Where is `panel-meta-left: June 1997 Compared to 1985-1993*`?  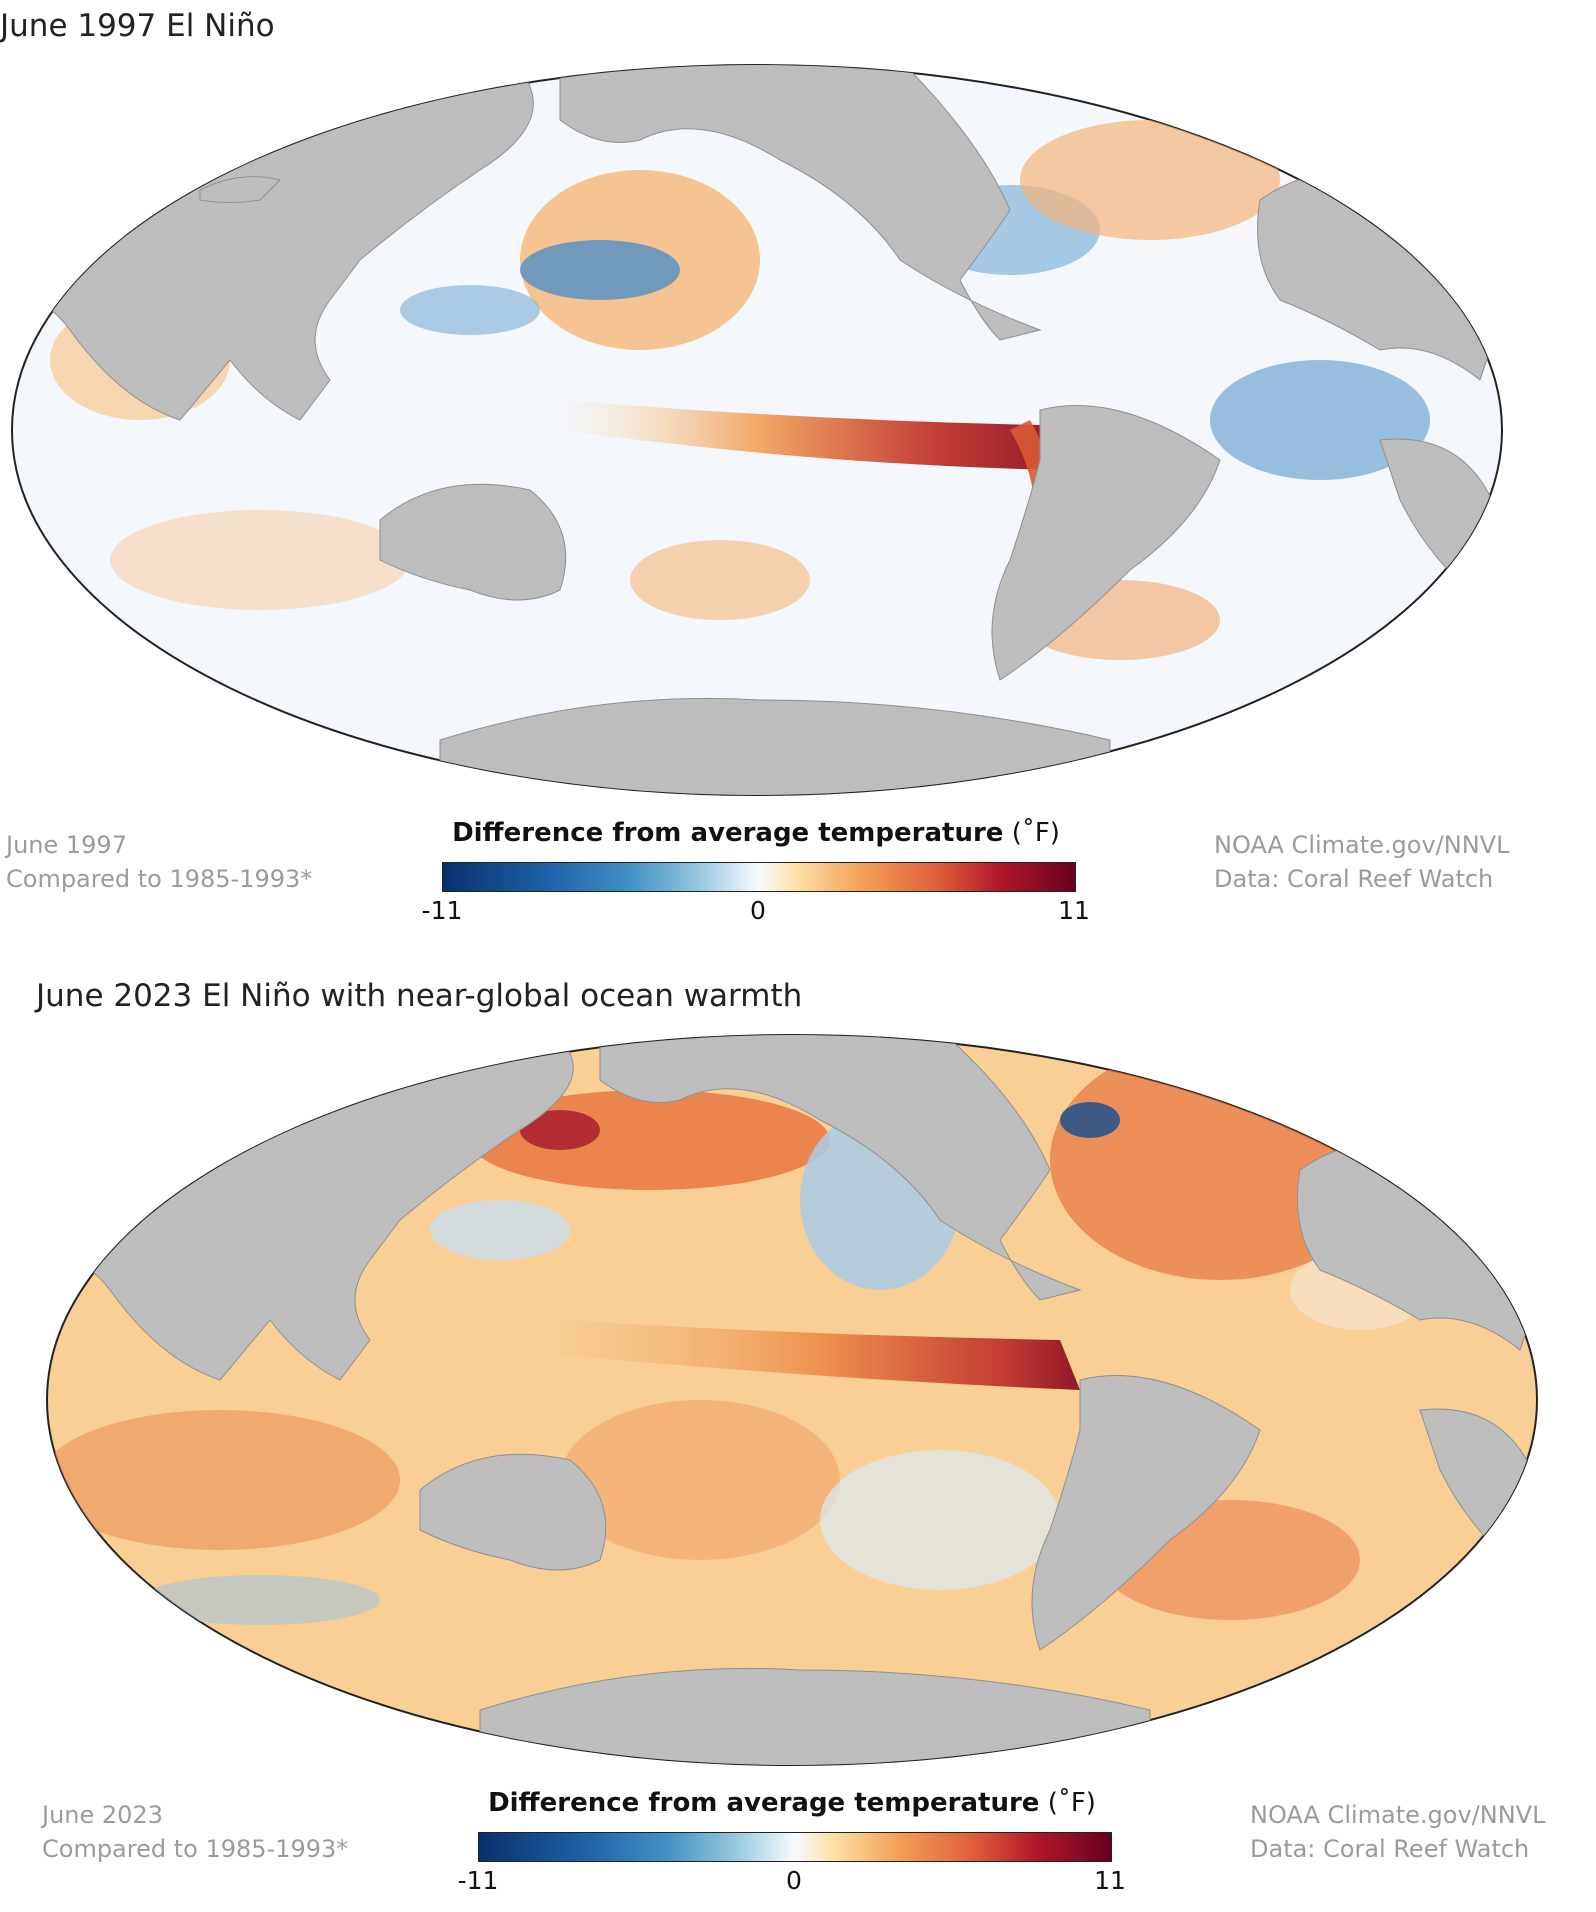
panel-meta-left: June 1997 Compared to 1985-1993* is located at coordinates (159, 862).